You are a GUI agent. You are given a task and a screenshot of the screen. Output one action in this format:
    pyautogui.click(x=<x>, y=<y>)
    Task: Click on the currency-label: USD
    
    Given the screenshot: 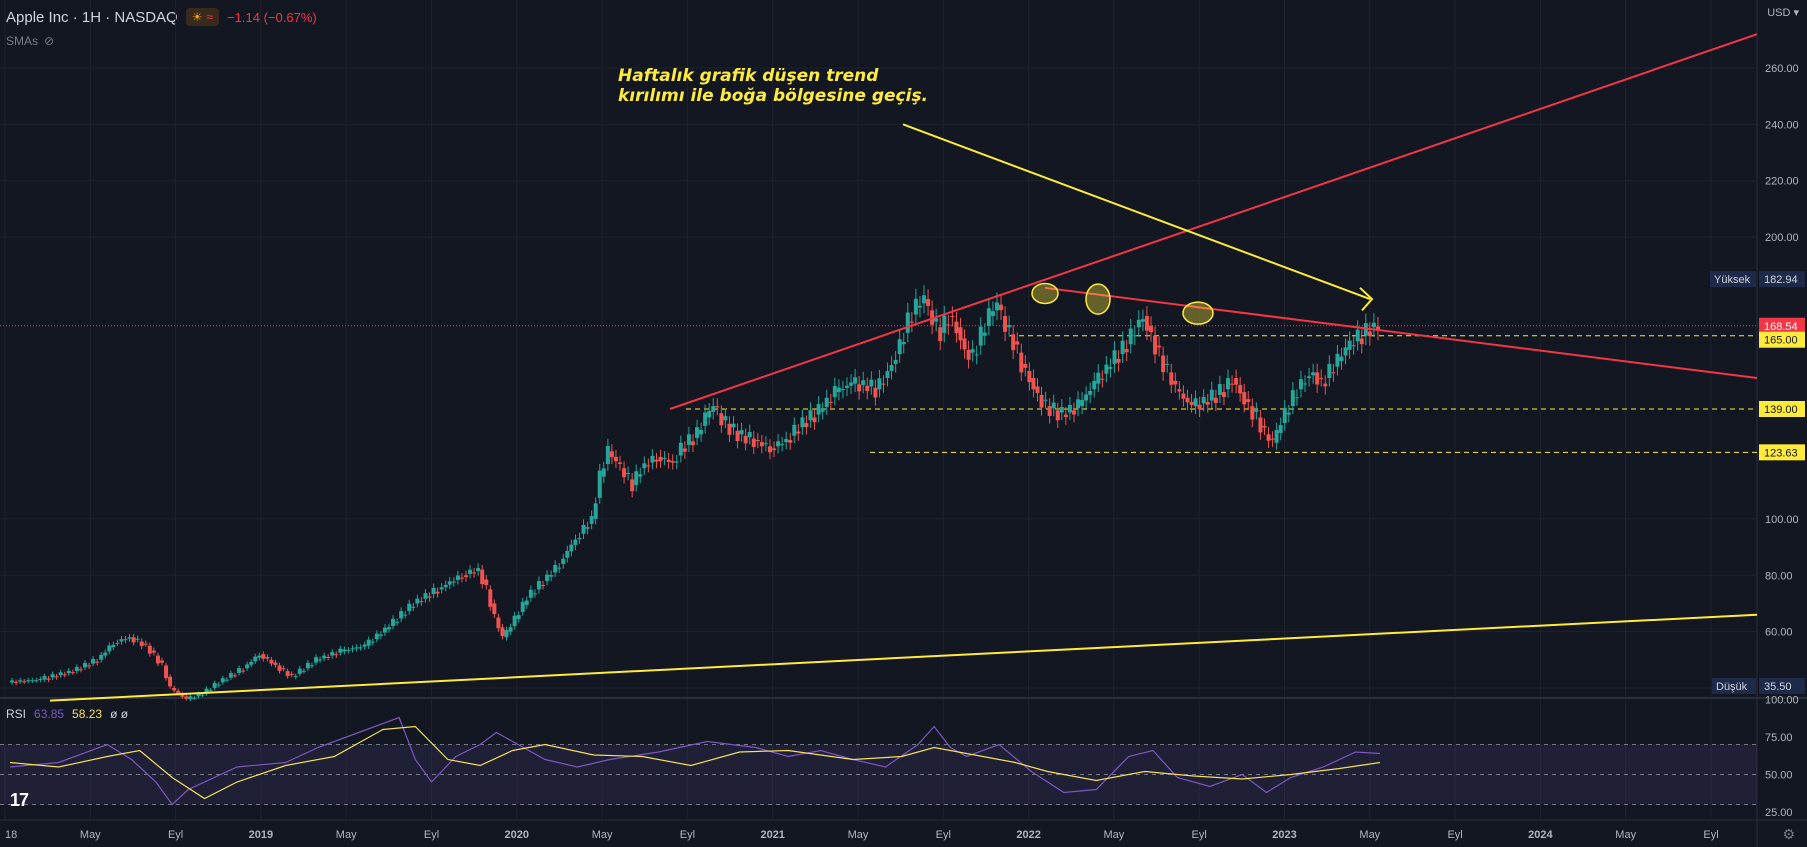 What is the action you would take?
    pyautogui.click(x=1779, y=13)
    